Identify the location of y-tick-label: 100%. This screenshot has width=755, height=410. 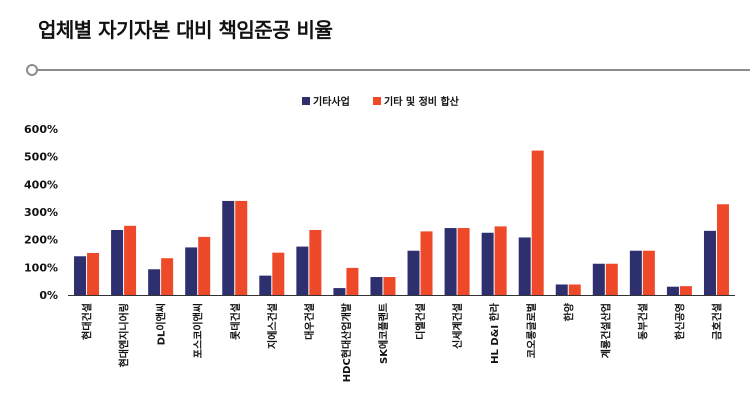
(41, 267).